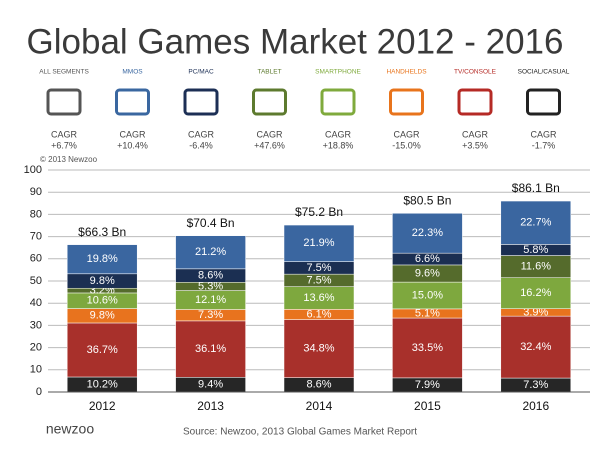 The height and width of the screenshot is (458, 615). I want to click on segment-label: 36.1%, so click(210, 349).